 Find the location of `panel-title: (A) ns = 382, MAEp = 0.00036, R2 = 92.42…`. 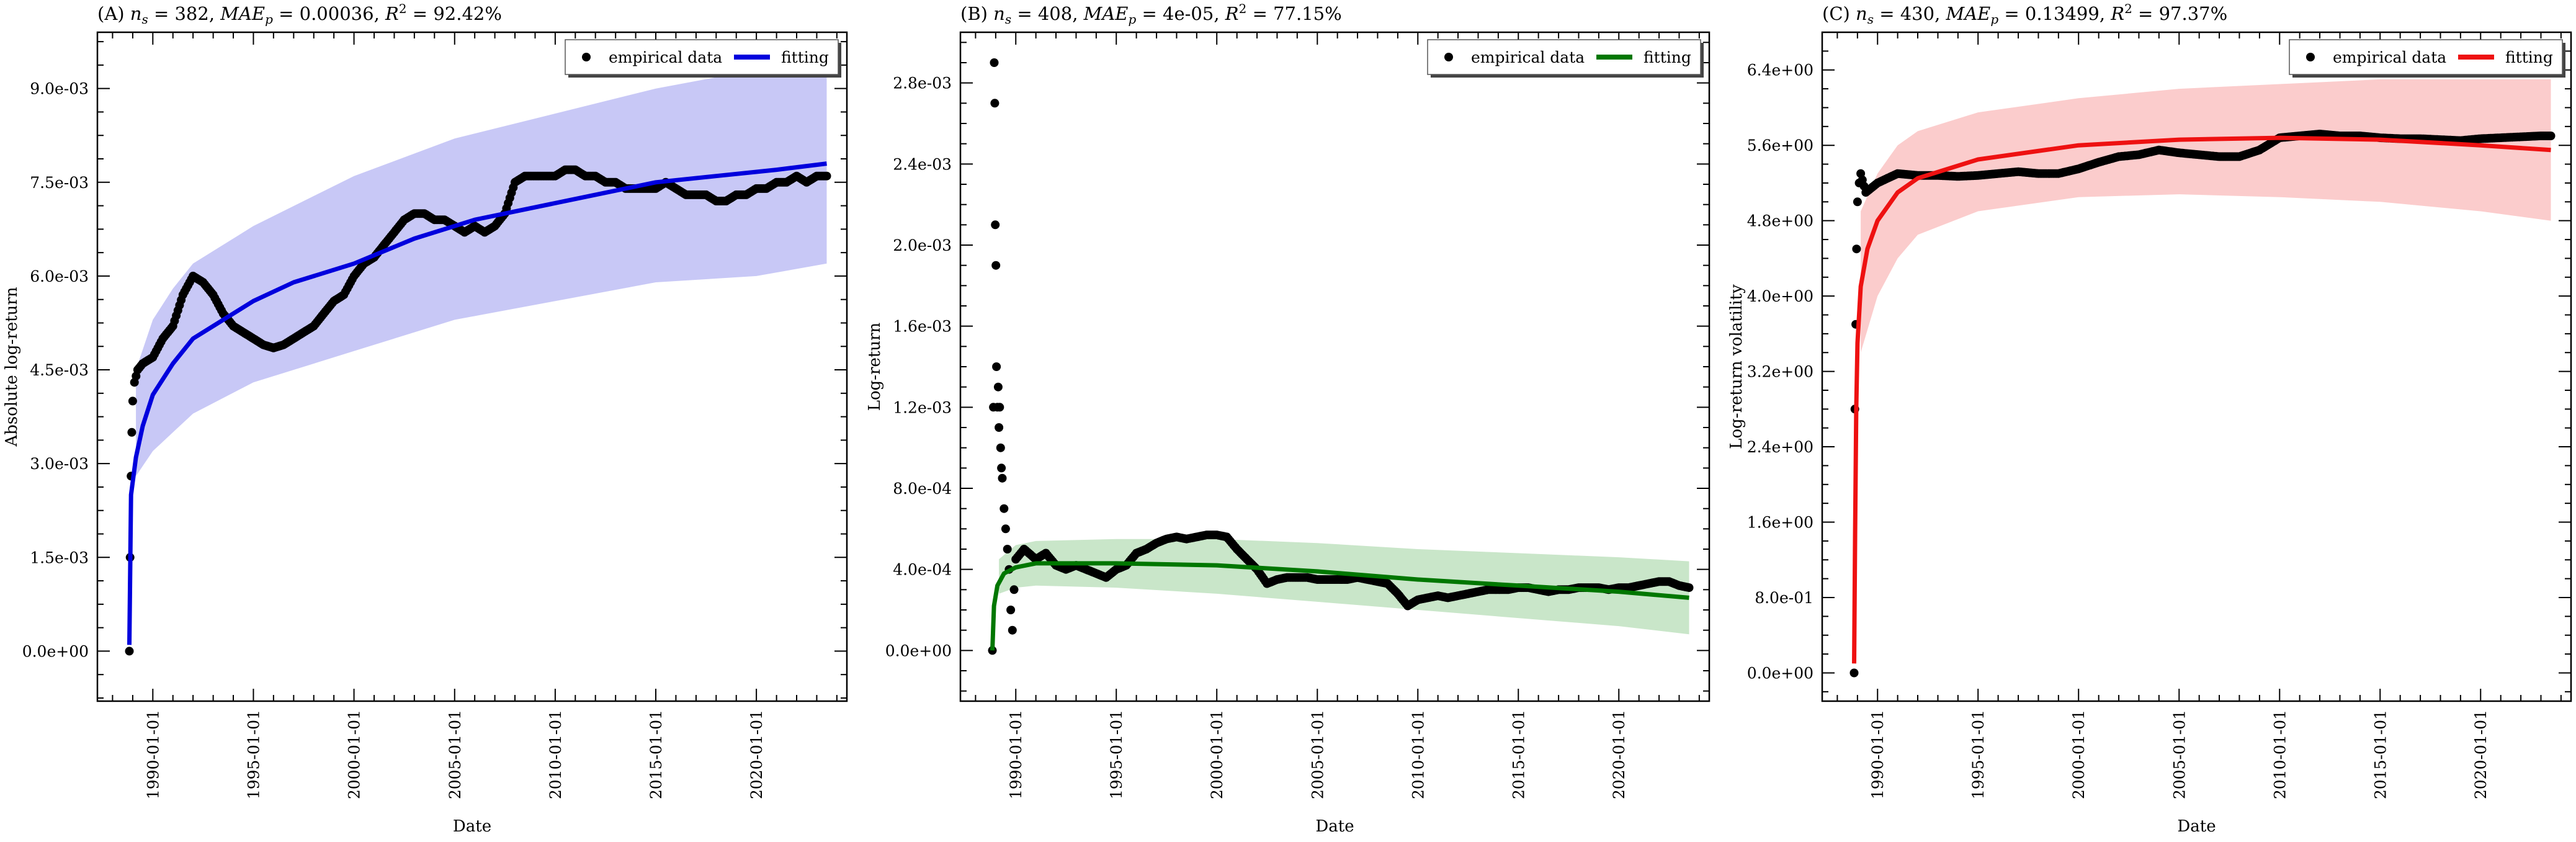

panel-title: (A) ns = 382, MAEp = 0.00036, R2 = 92.42… is located at coordinates (299, 14).